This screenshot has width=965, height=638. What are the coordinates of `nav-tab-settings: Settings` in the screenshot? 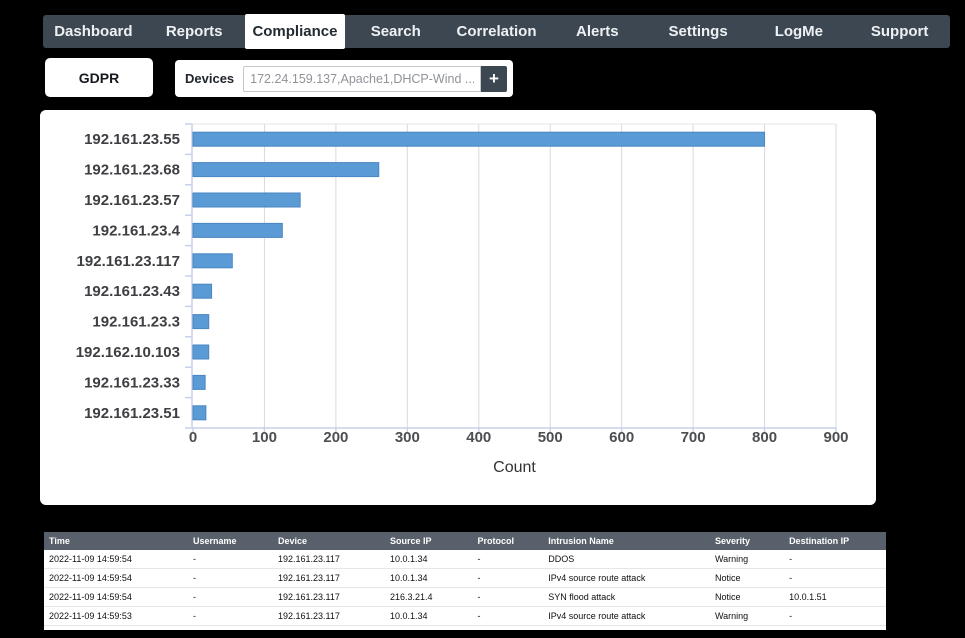 It's located at (698, 31).